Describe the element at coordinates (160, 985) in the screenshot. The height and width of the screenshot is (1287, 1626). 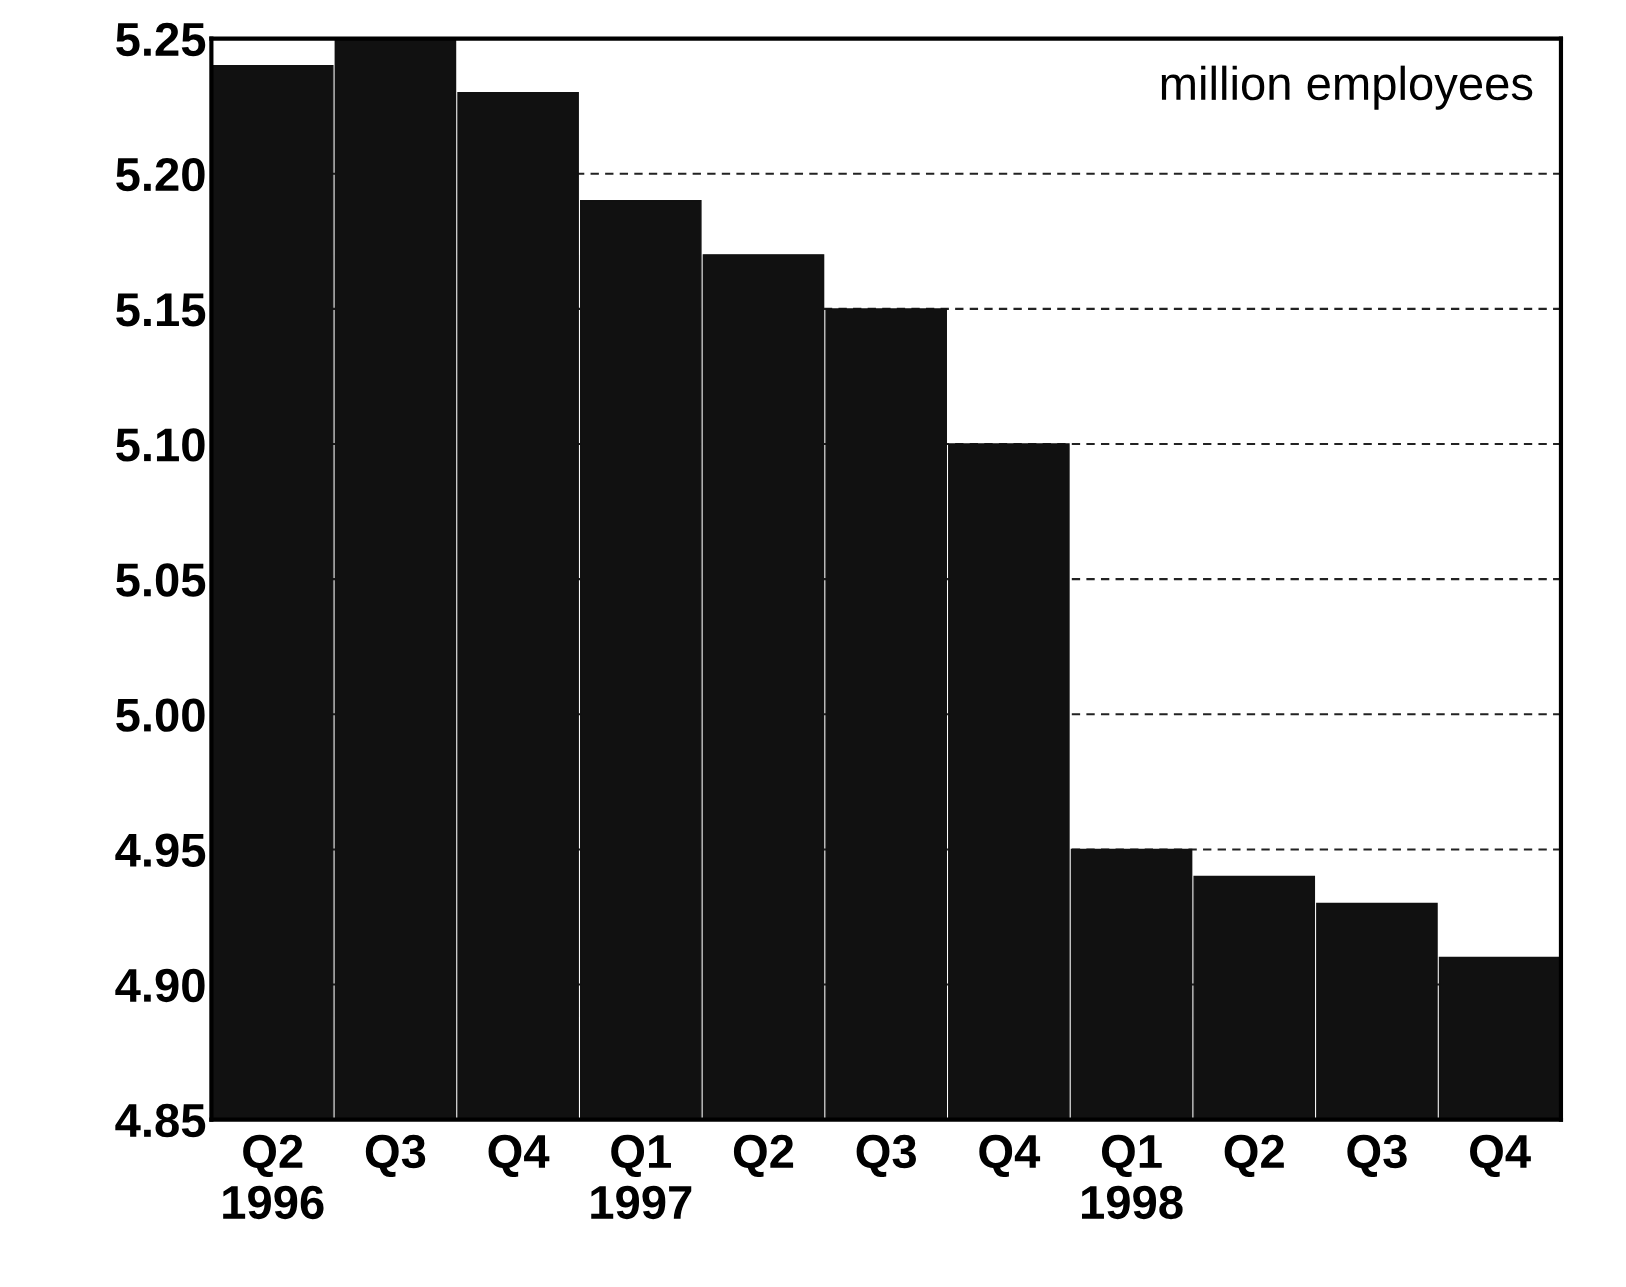
I see `y-tick-label: 4.90` at that location.